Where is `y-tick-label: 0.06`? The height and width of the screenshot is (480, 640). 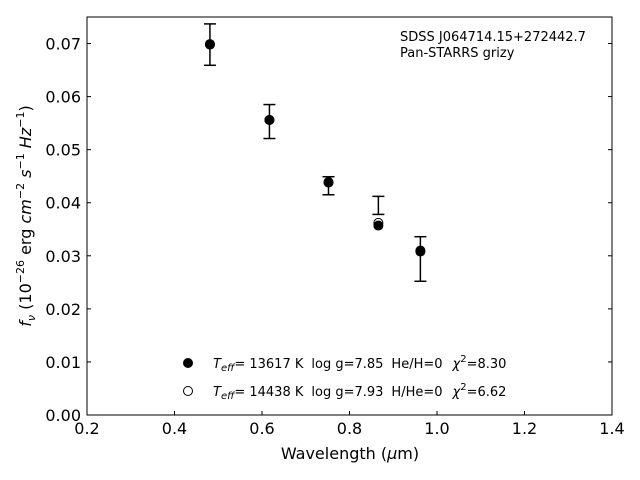
y-tick-label: 0.06 is located at coordinates (63, 97).